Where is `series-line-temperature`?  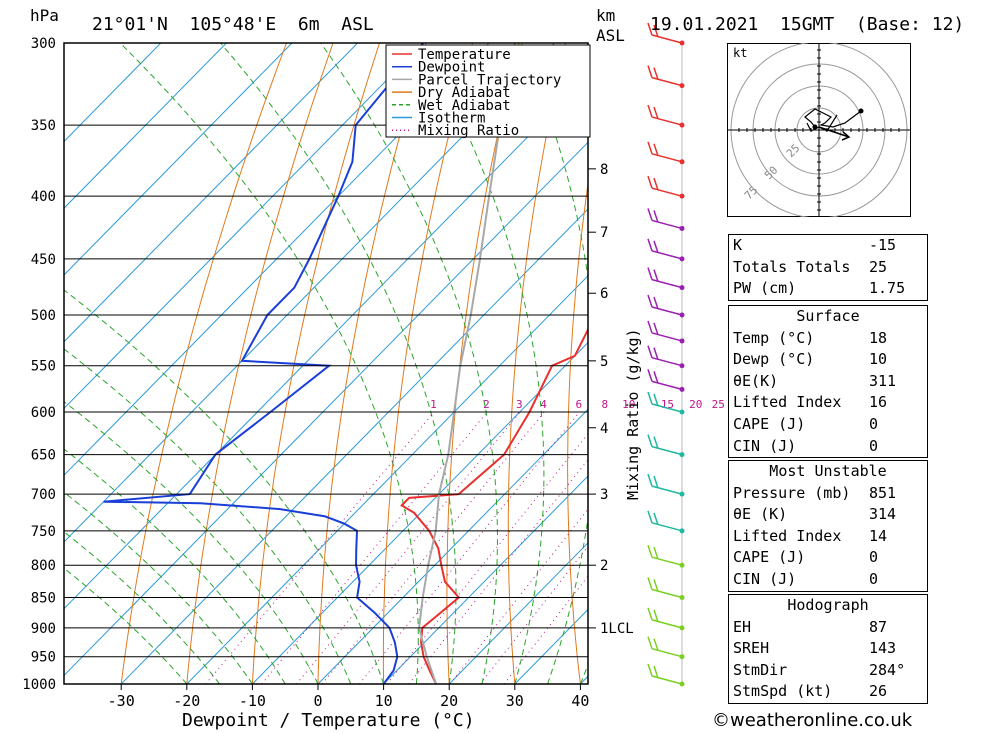 series-line-temperature is located at coordinates (494, 505).